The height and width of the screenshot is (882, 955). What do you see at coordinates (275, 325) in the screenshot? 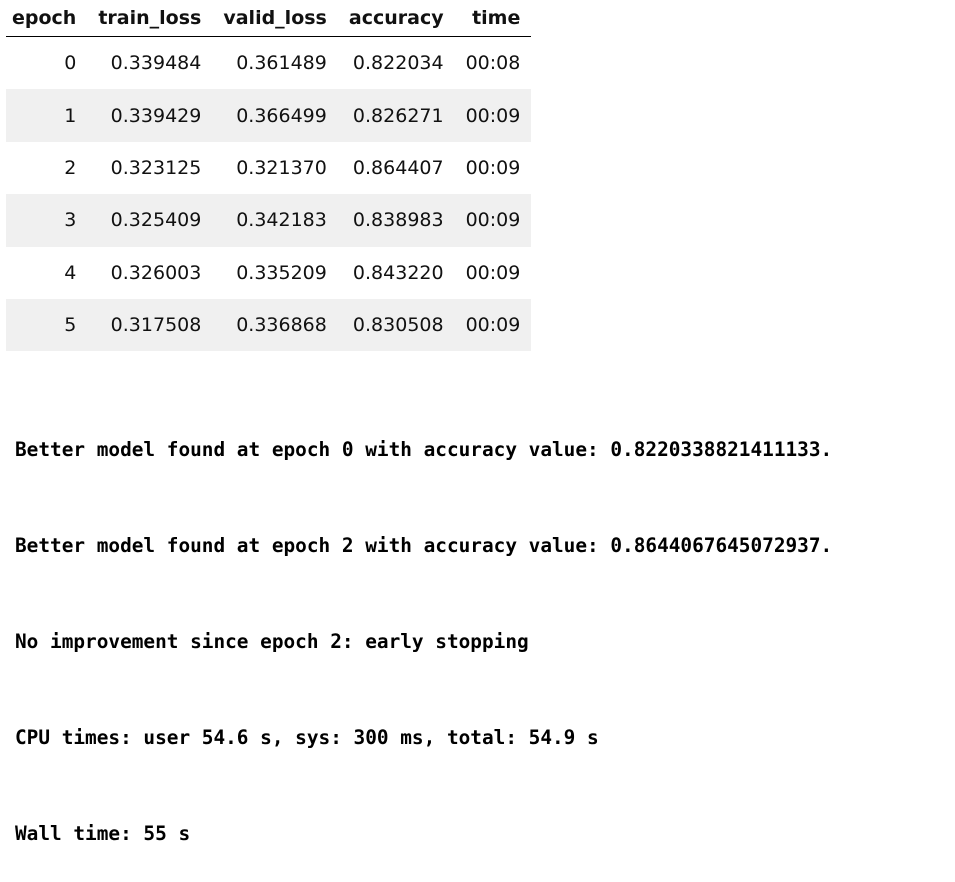
I see `cell-valid-loss: 0.336868` at bounding box center [275, 325].